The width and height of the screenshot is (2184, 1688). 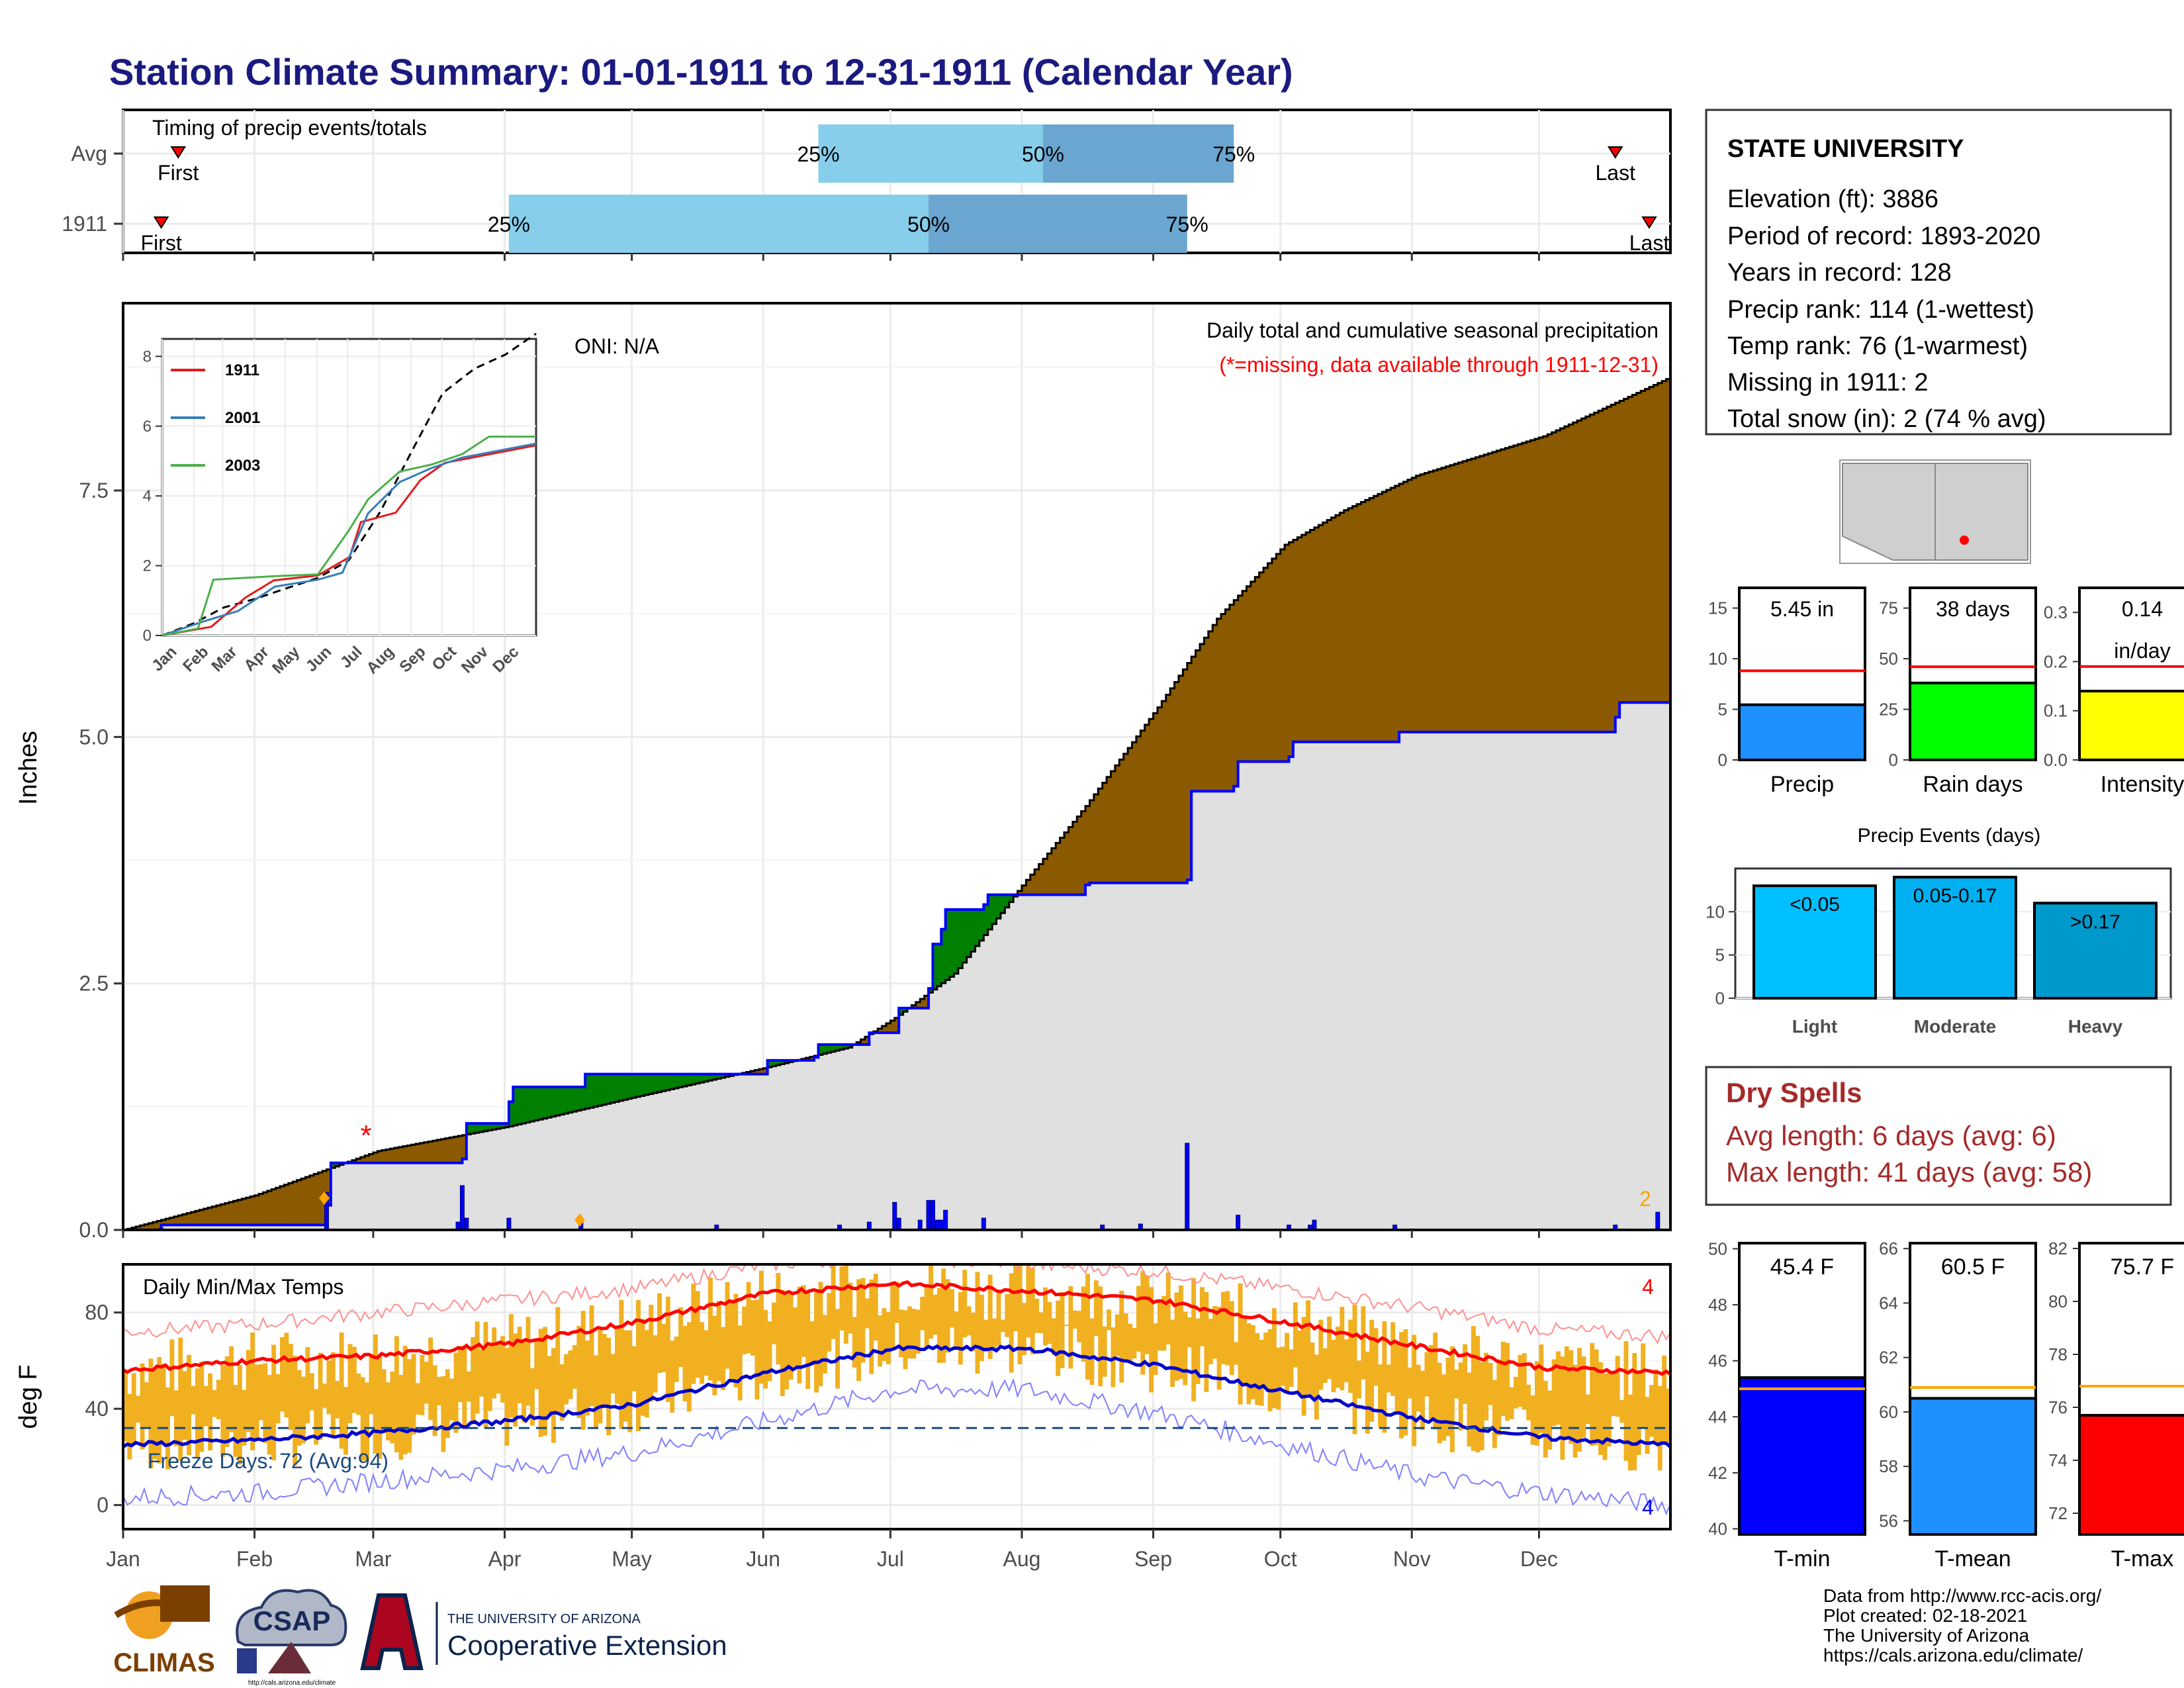 What do you see at coordinates (243, 1287) in the screenshot?
I see `temp-label: Daily Min/Max Temps` at bounding box center [243, 1287].